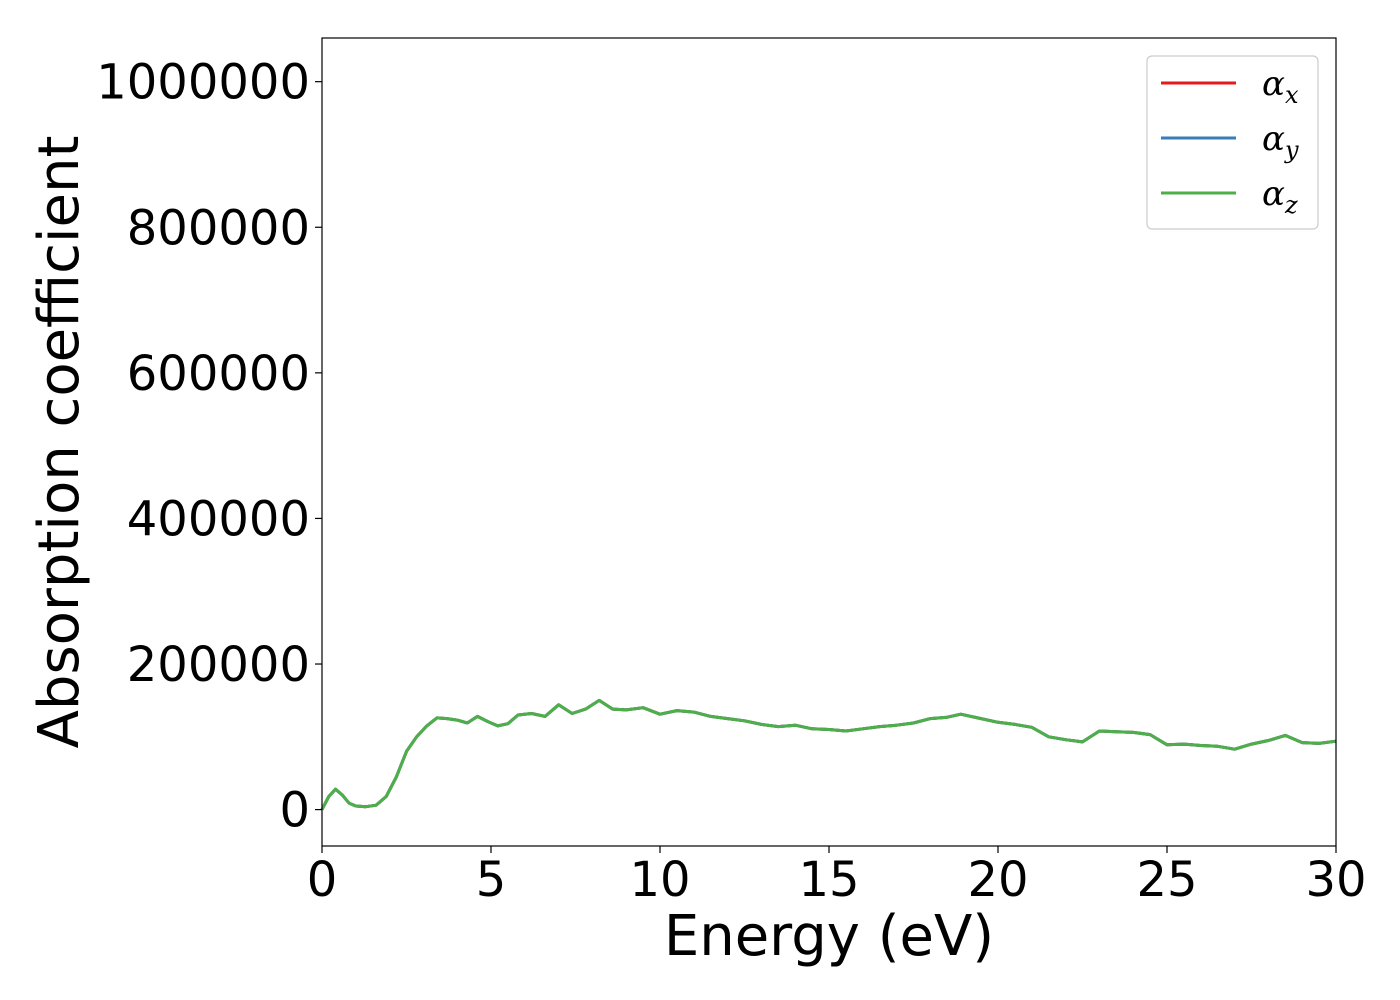  Describe the element at coordinates (1280, 86) in the screenshot. I see `legend-label-x: αx` at that location.